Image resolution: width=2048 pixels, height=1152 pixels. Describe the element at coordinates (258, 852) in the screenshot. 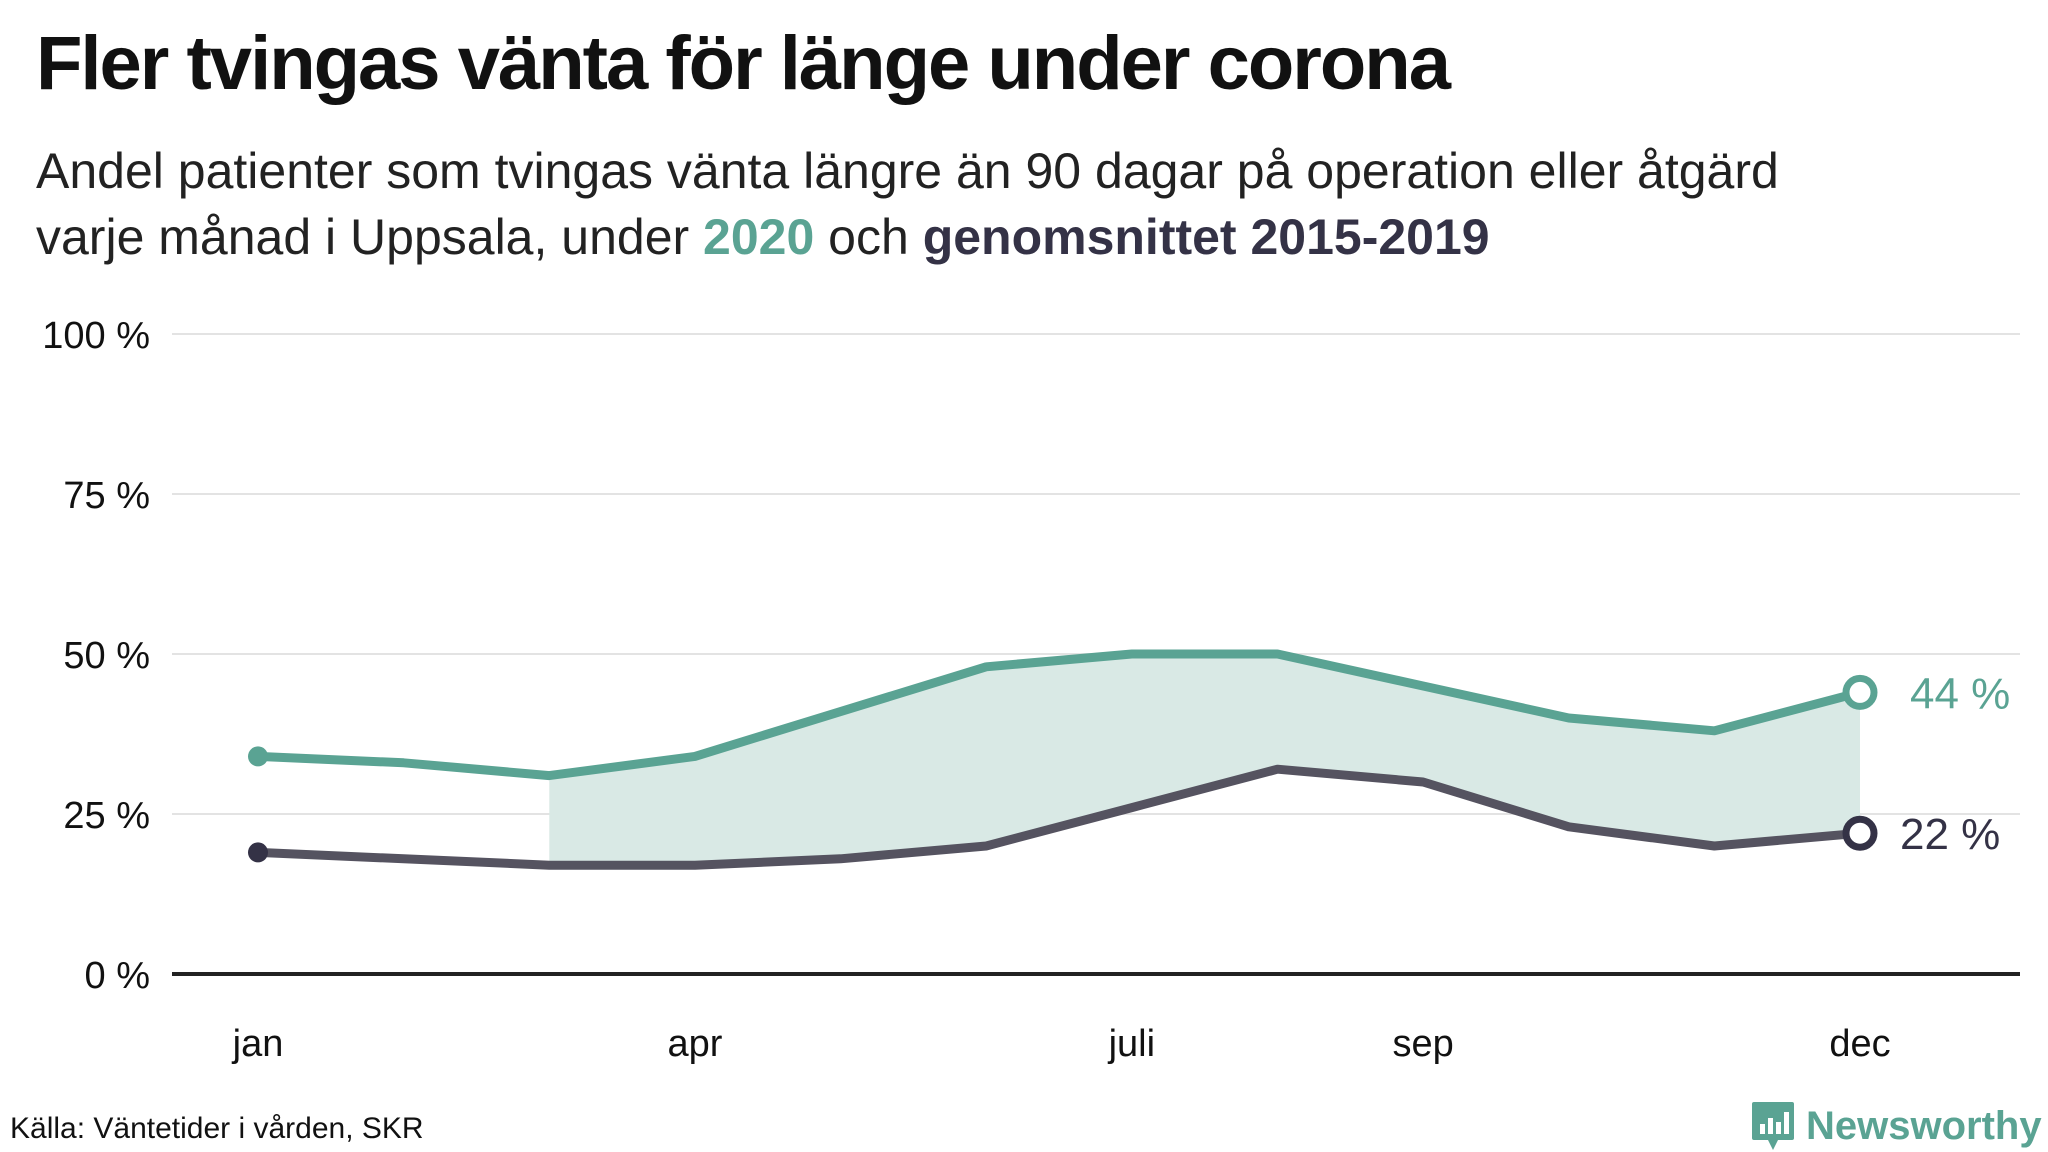

I see `start-point-average` at that location.